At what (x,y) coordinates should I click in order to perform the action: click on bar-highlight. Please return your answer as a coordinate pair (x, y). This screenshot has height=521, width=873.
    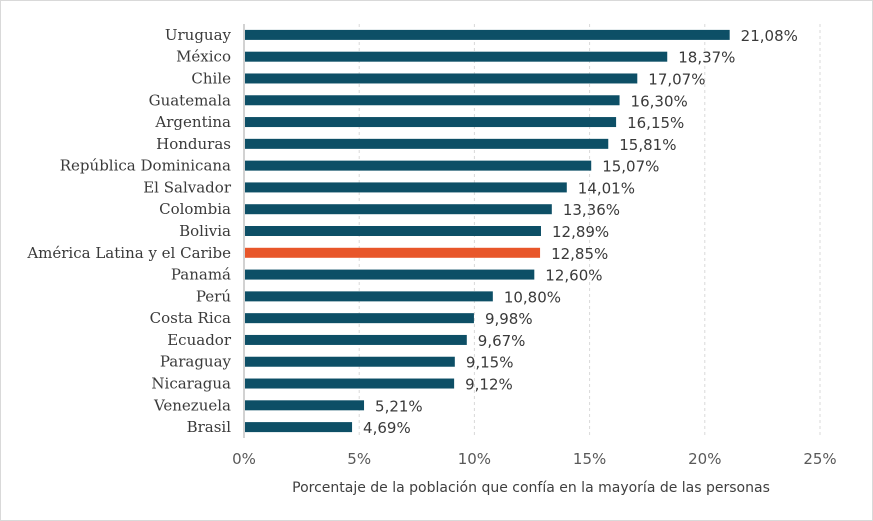
    Looking at the image, I should click on (393, 252).